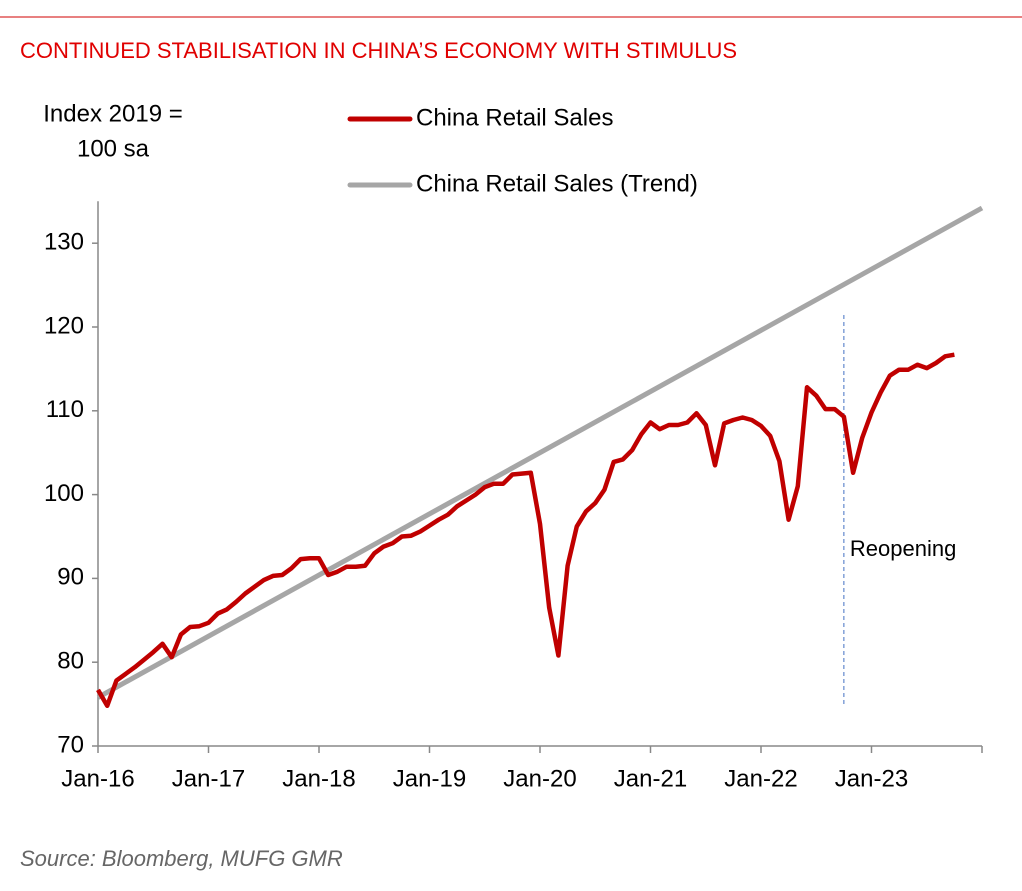 The image size is (1022, 891). What do you see at coordinates (181, 858) in the screenshot?
I see `source: Source: Bloomberg, MUFG GMR` at bounding box center [181, 858].